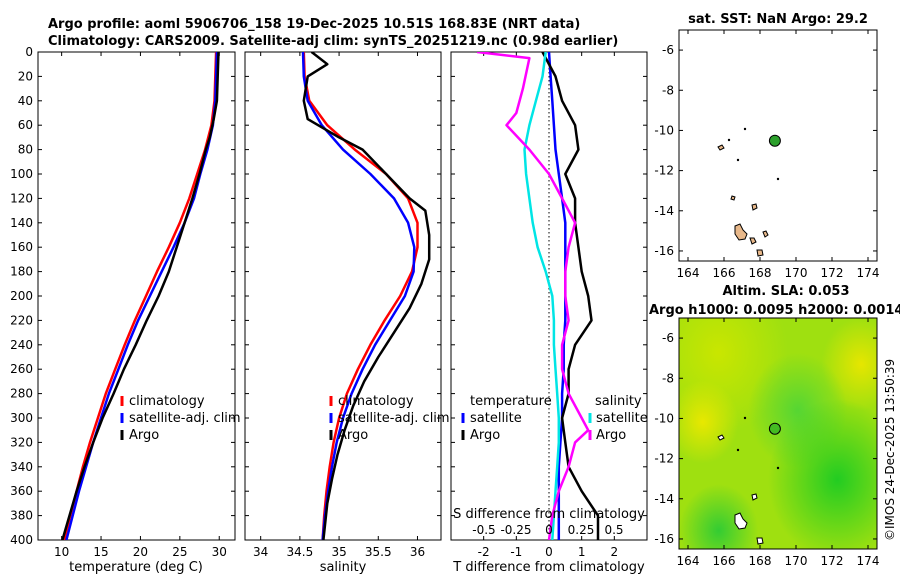  I want to click on s-tick-label: 0, so click(549, 530).